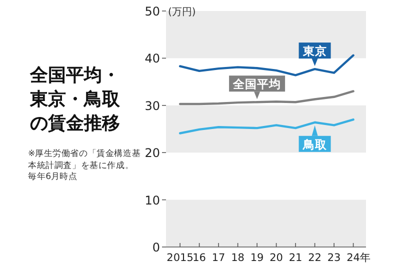 The image size is (400, 267). I want to click on legend-label: 鳥取, so click(315, 144).